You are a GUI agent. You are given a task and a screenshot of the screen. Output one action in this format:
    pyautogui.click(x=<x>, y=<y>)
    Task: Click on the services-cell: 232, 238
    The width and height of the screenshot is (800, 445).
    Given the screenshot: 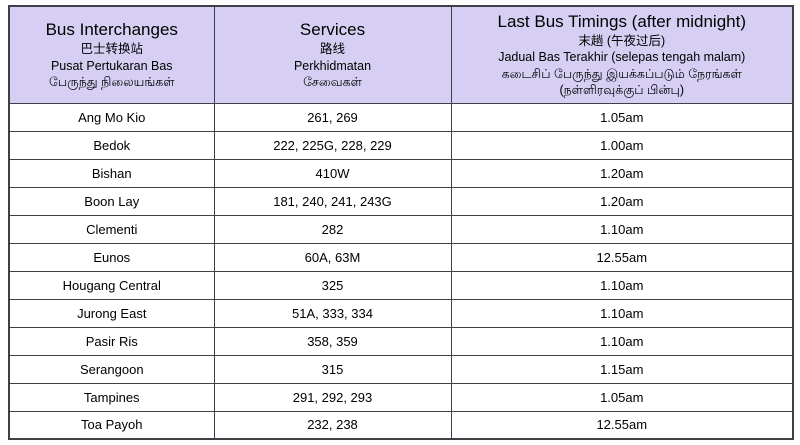 What is the action you would take?
    pyautogui.click(x=332, y=425)
    